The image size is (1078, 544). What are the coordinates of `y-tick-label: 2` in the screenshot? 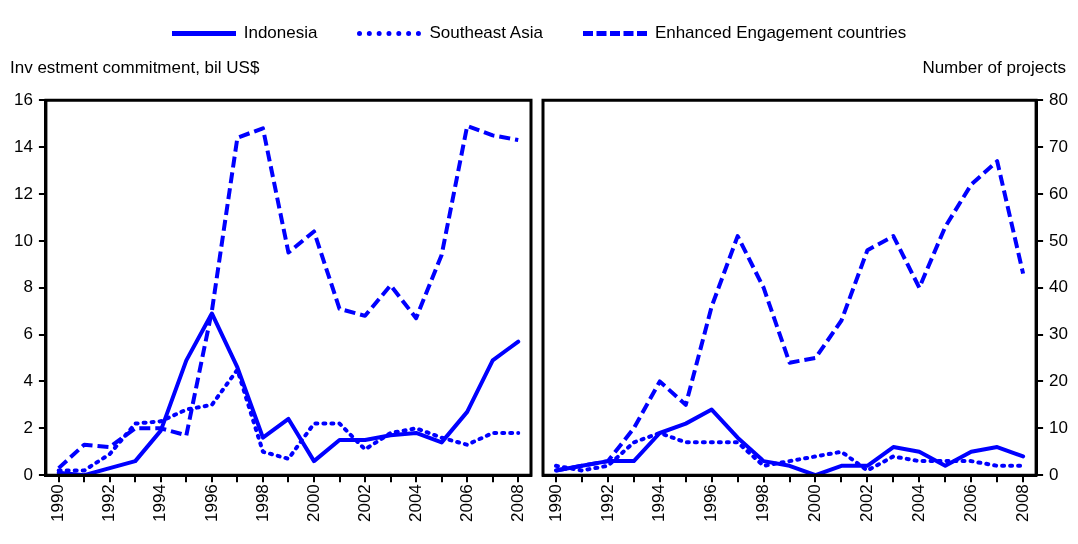 It's located at (28, 427).